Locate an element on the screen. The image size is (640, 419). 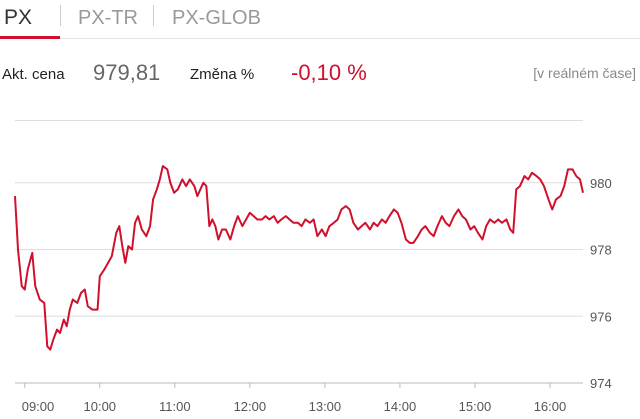
tab: PX-GLOB is located at coordinates (216, 18).